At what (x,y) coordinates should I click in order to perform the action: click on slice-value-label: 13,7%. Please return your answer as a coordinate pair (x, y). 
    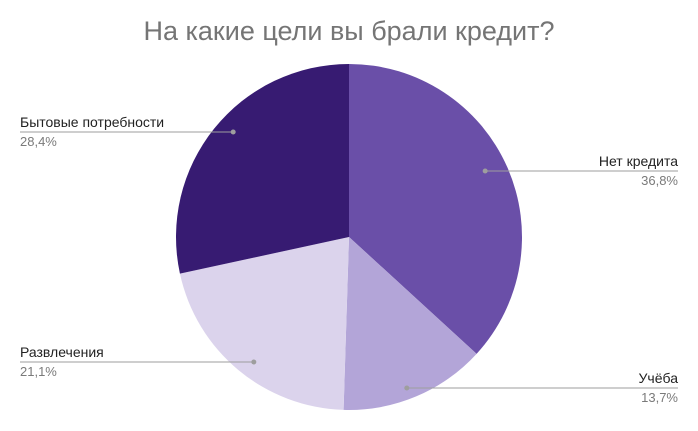
    Looking at the image, I should click on (659, 397).